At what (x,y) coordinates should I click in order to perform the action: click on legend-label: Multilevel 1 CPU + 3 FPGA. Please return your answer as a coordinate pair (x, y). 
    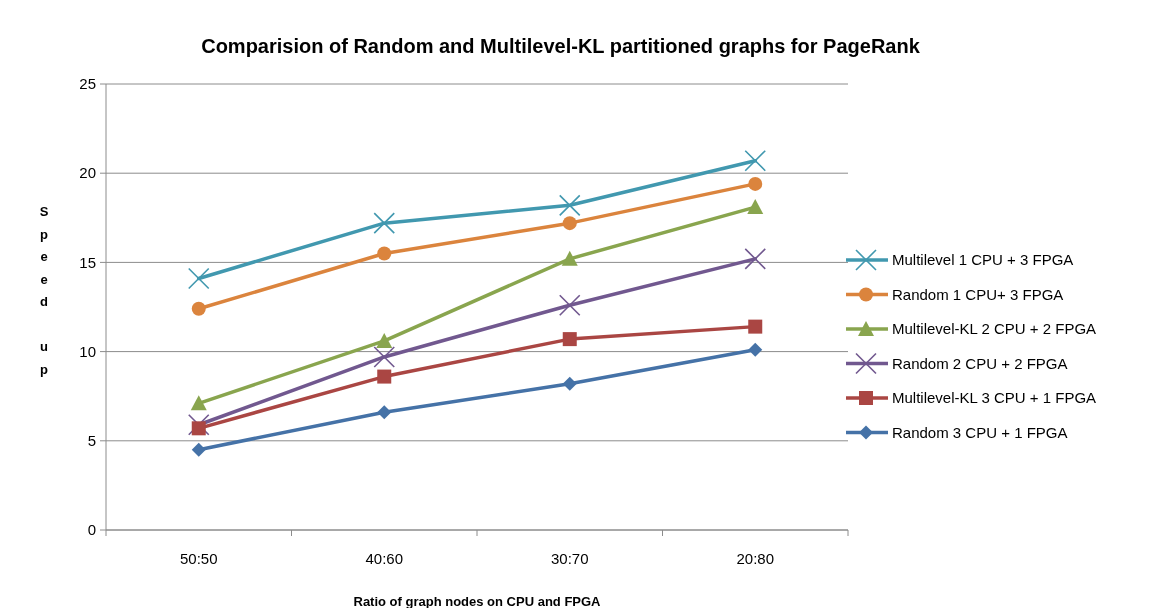
    Looking at the image, I should click on (983, 260).